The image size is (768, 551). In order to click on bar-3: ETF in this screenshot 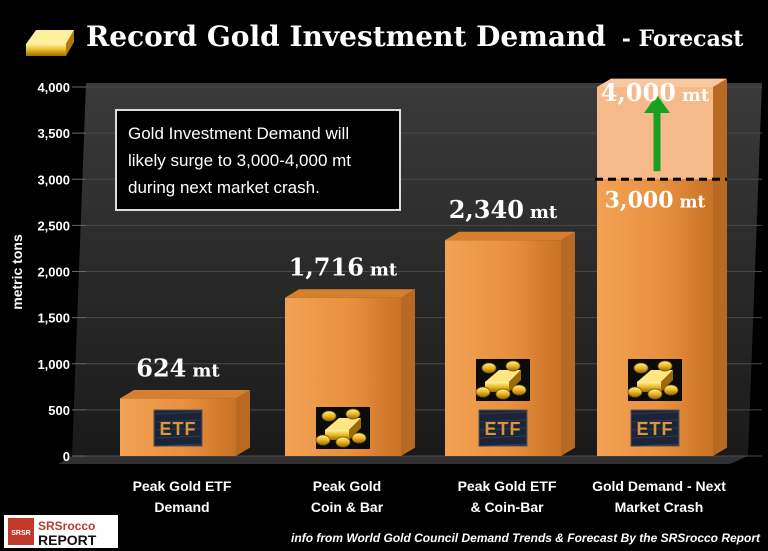, I will do `click(510, 343)`.